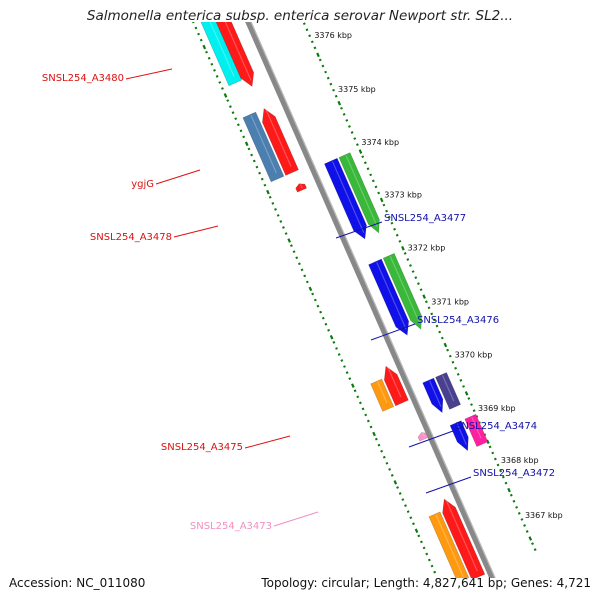 The image size is (600, 600). What do you see at coordinates (403, 194) in the screenshot?
I see `kbp-label: 3373 kbp` at bounding box center [403, 194].